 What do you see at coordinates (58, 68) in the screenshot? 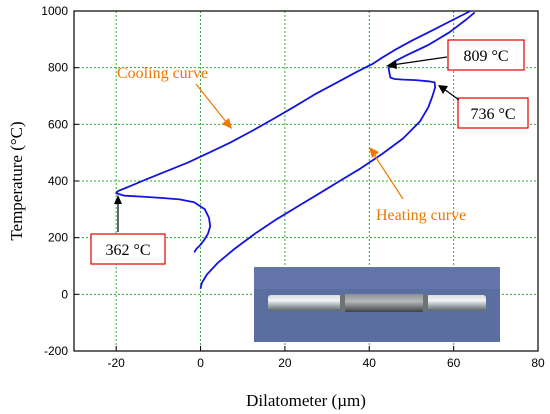
I see `y-tick-label: 800` at bounding box center [58, 68].